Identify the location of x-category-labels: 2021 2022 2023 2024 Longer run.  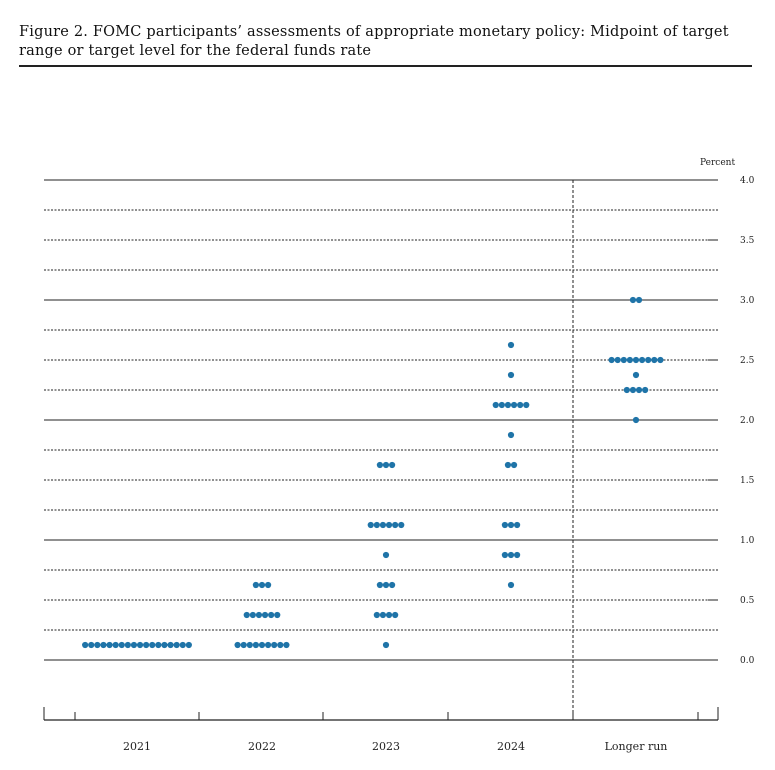
(395, 746).